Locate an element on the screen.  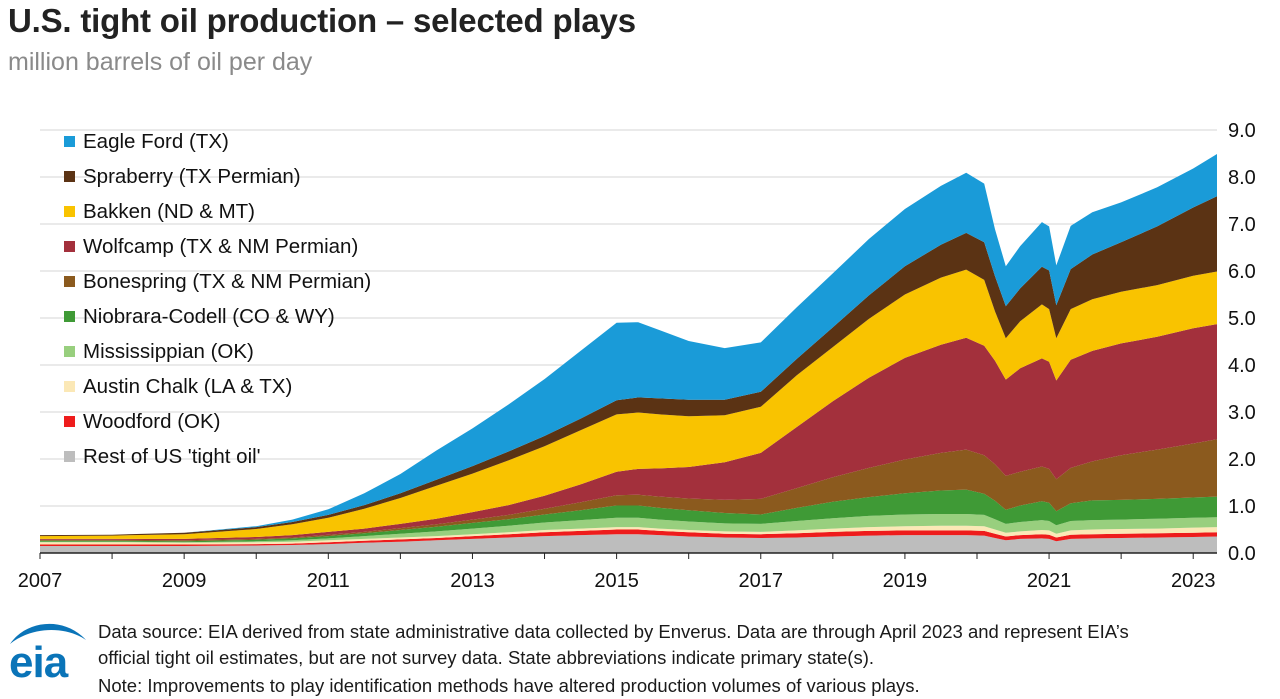
y-tick-label: 2.0 is located at coordinates (1242, 460).